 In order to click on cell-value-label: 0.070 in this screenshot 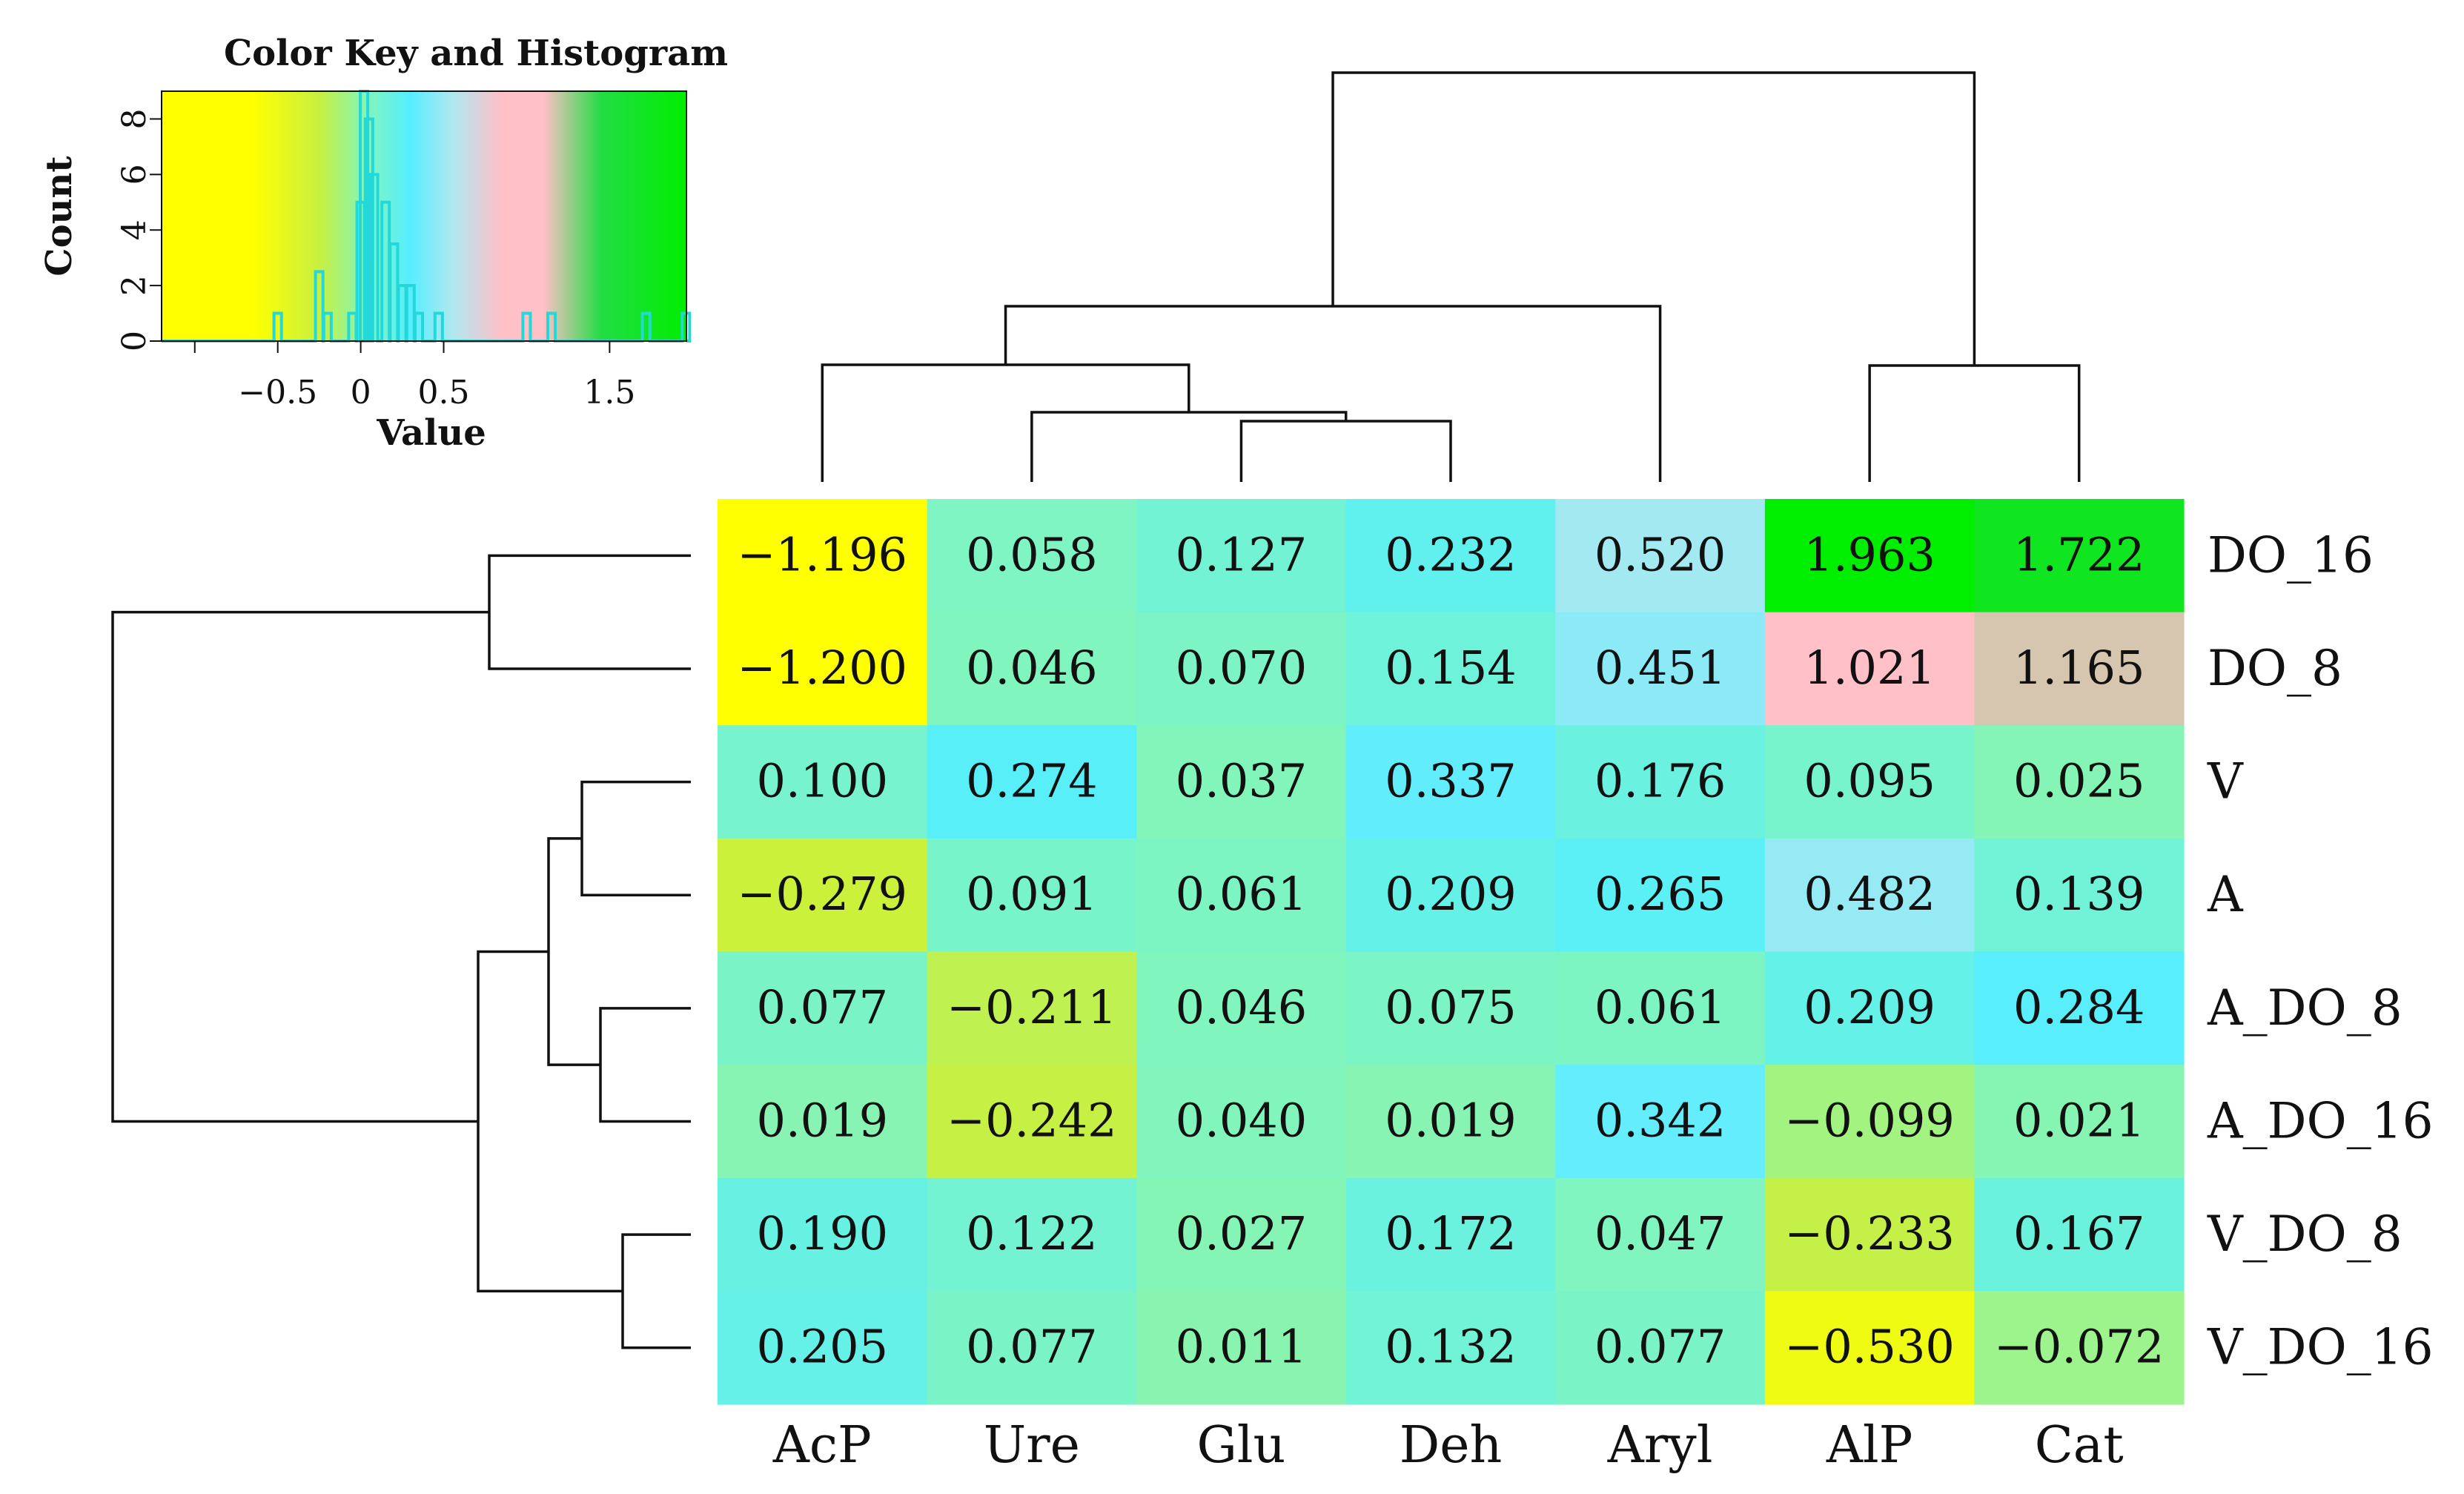, I will do `click(1242, 668)`.